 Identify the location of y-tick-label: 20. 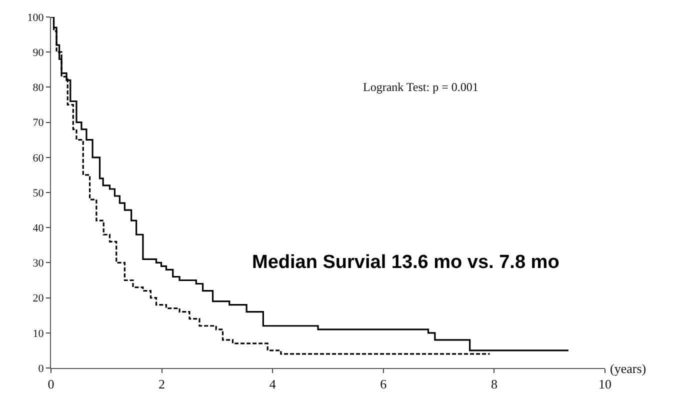
(38, 298).